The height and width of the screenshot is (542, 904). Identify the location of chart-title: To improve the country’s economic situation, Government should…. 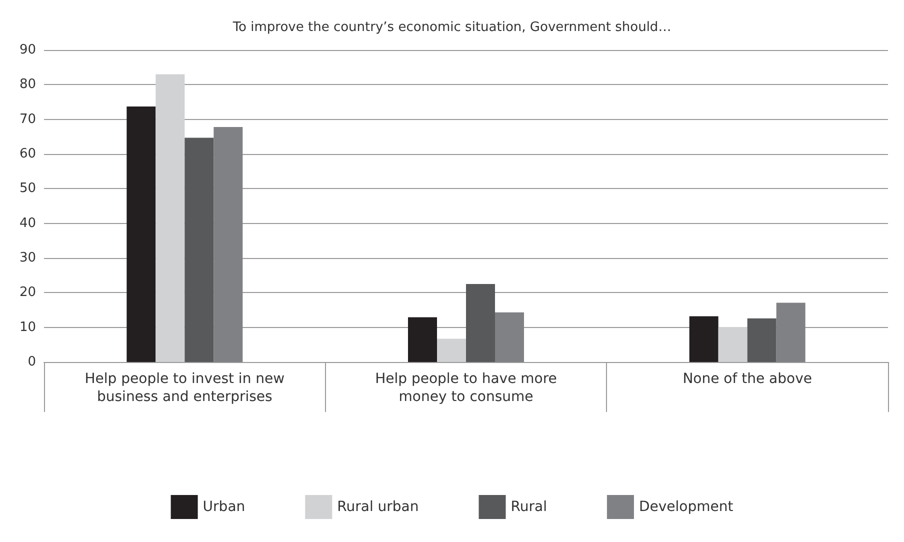
(452, 27).